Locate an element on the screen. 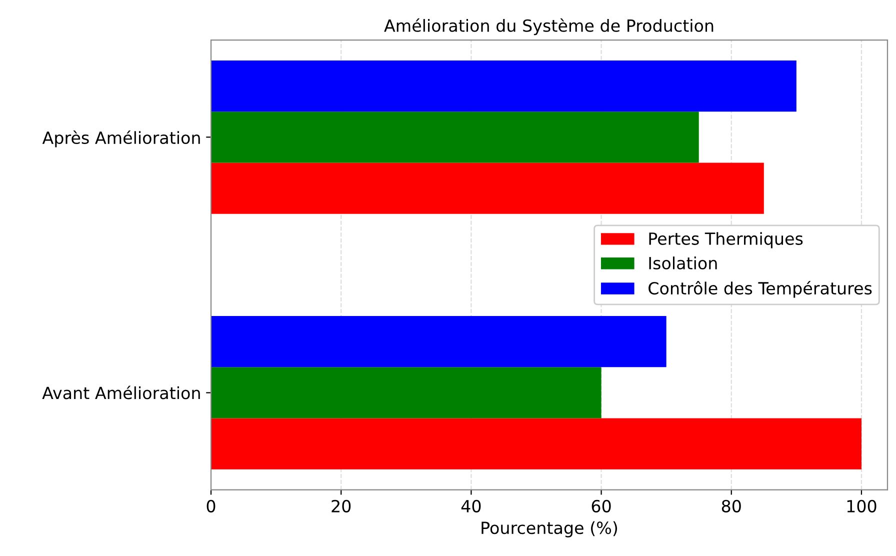  legend-label: Contrôle des Températures is located at coordinates (760, 289).